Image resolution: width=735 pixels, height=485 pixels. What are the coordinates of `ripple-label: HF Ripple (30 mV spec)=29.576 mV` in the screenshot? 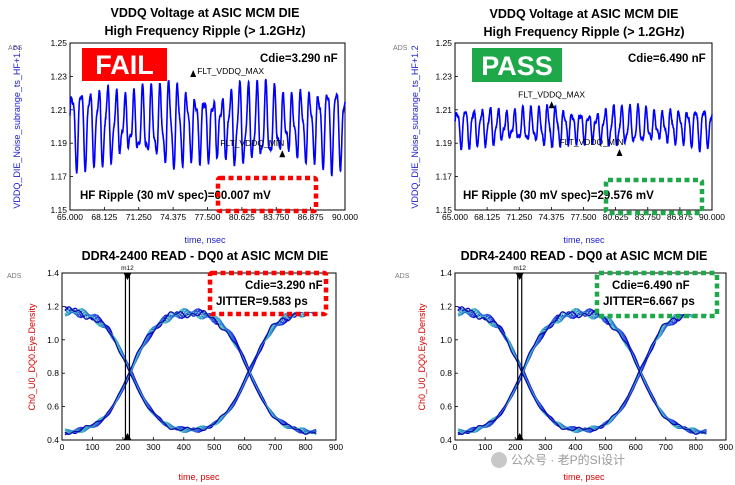 It's located at (558, 196).